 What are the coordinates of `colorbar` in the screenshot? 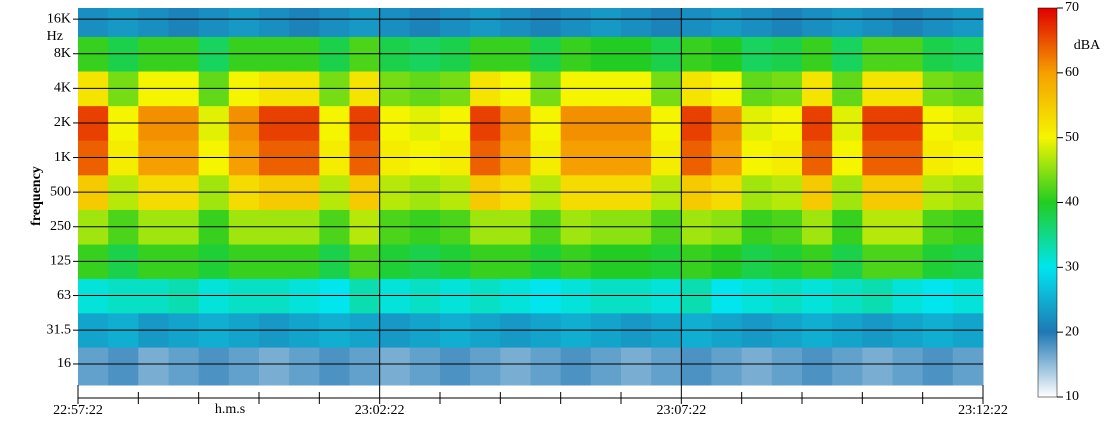 It's located at (1047, 202).